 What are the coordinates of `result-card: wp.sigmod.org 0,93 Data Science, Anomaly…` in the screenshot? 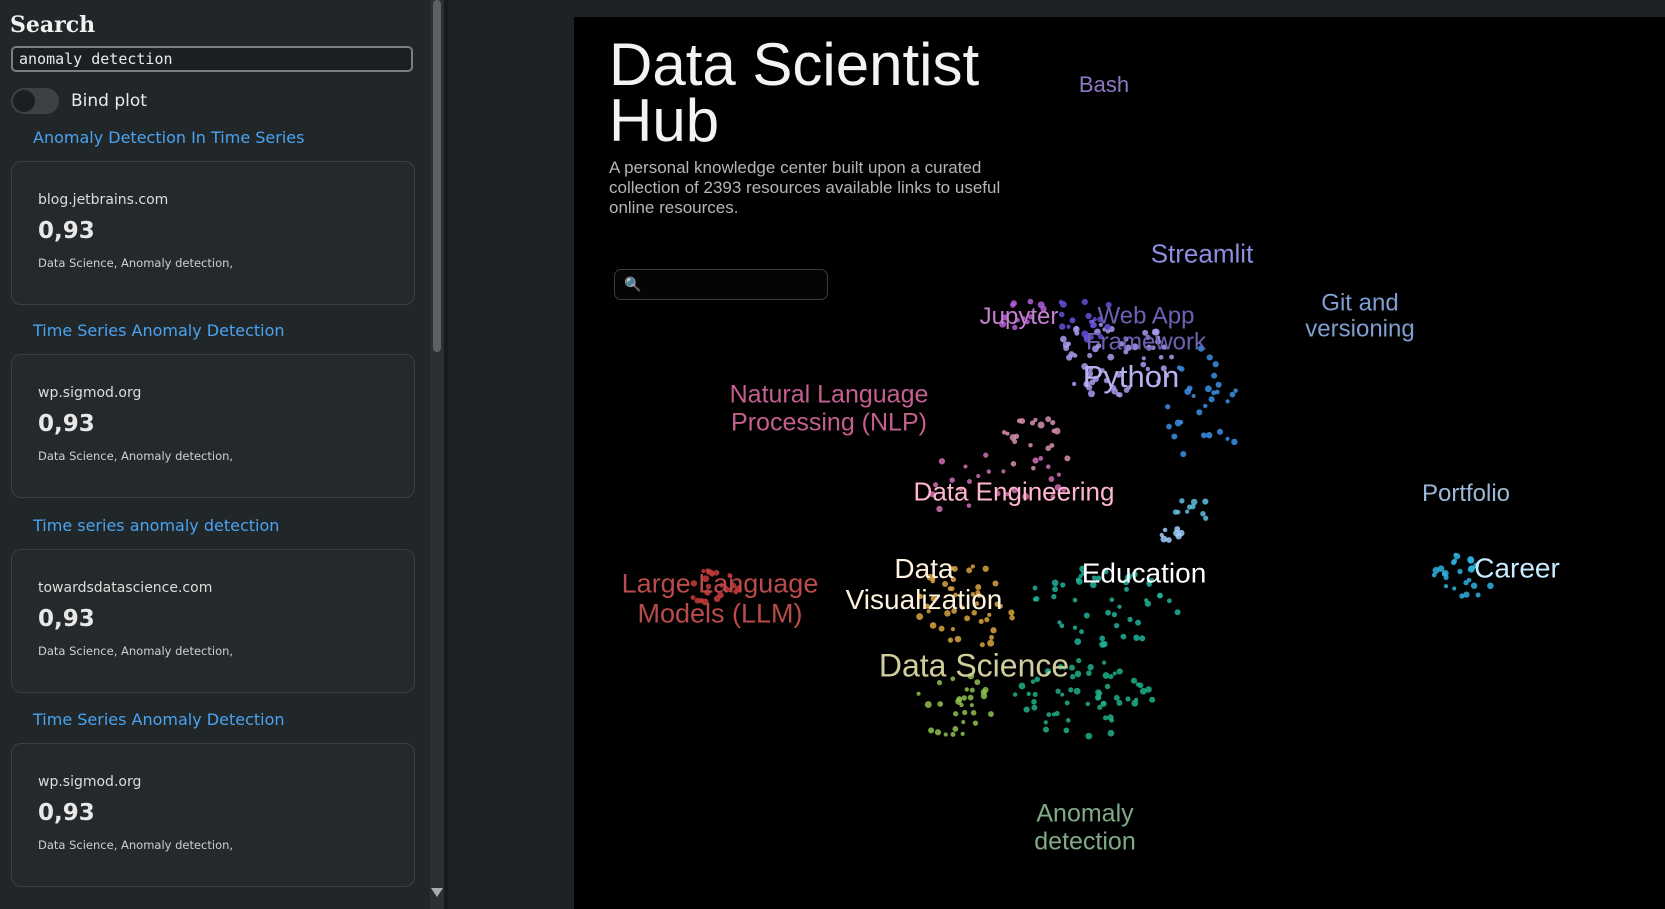 It's located at (213, 815).